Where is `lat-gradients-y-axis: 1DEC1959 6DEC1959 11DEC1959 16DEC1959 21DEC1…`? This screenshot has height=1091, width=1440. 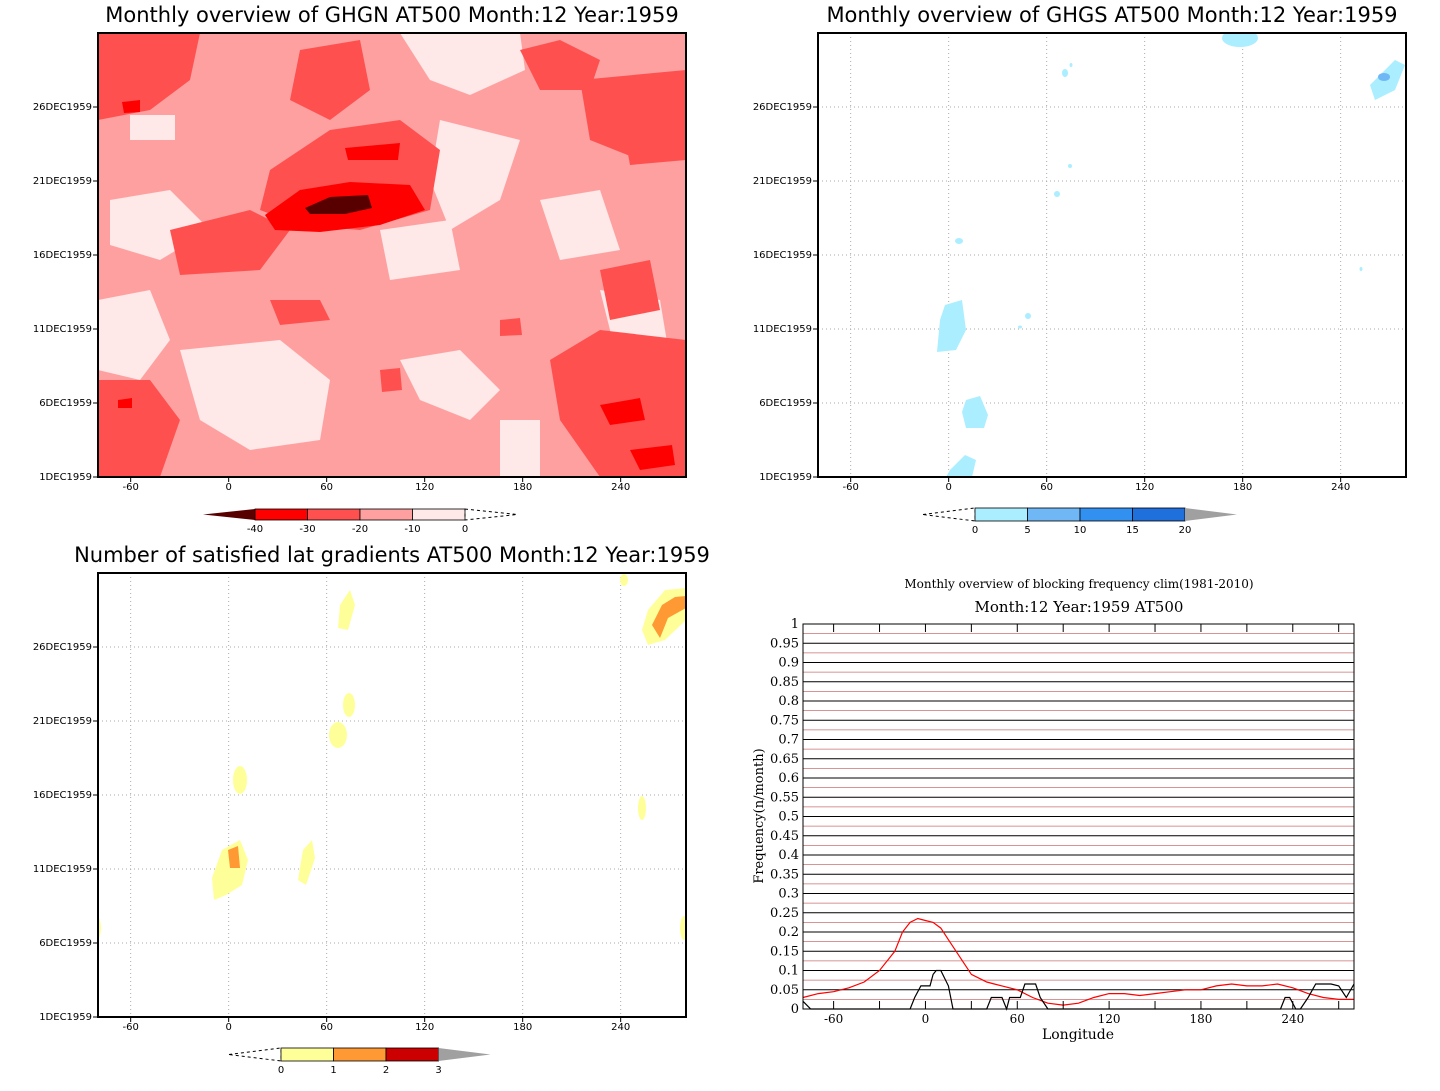 lat-gradients-y-axis: 1DEC1959 6DEC1959 11DEC1959 16DEC1959 21DEC1… is located at coordinates (65, 832).